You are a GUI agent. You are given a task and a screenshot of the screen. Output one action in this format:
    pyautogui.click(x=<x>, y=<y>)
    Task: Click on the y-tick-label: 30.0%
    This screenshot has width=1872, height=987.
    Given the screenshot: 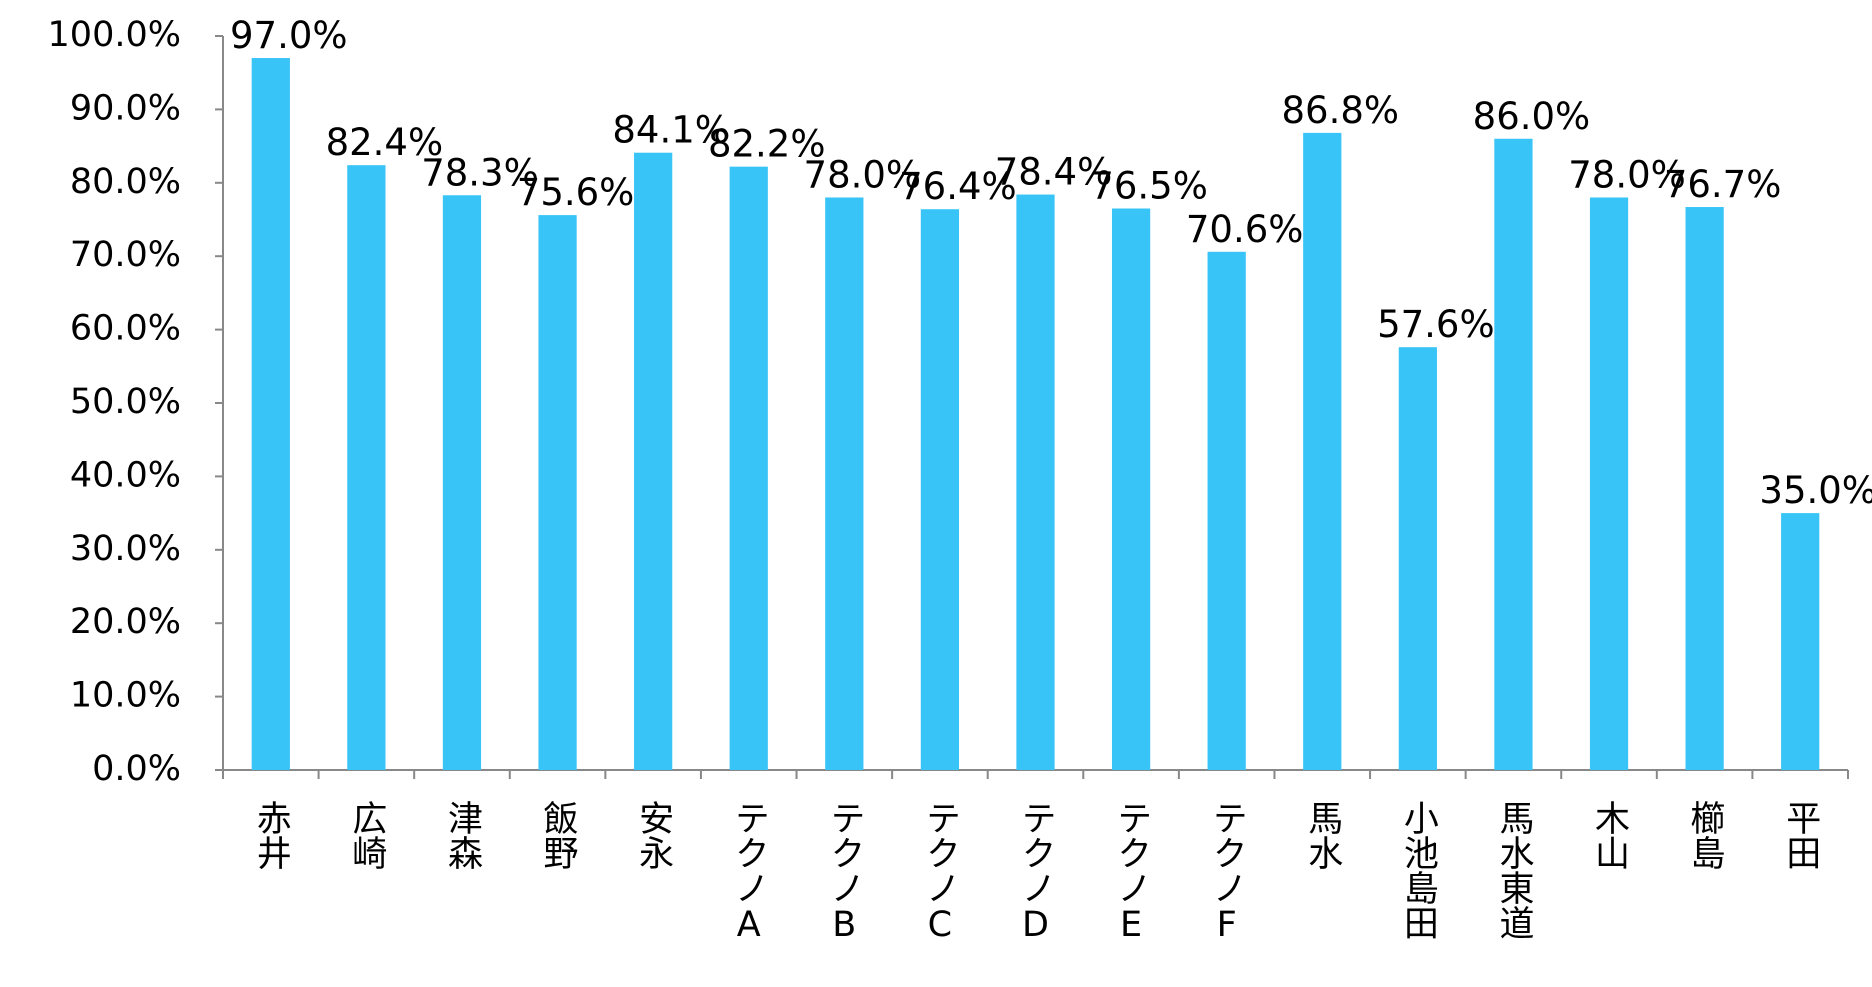 What is the action you would take?
    pyautogui.click(x=125, y=549)
    